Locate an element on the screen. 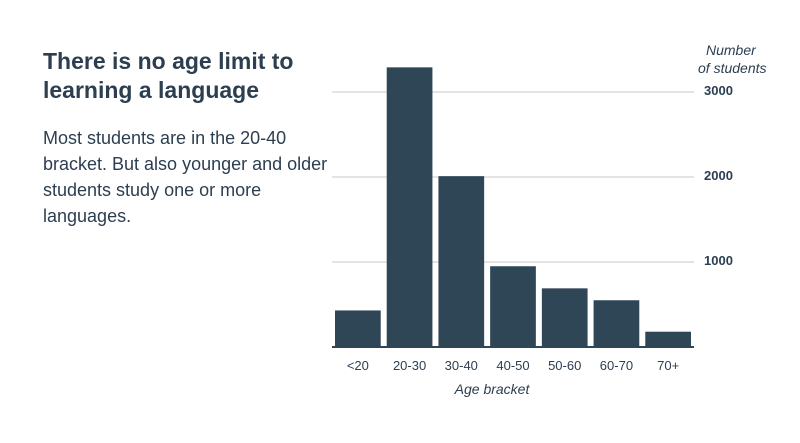 Image resolution: width=800 pixels, height=443 pixels. y-tick-label: 3000 is located at coordinates (718, 90).